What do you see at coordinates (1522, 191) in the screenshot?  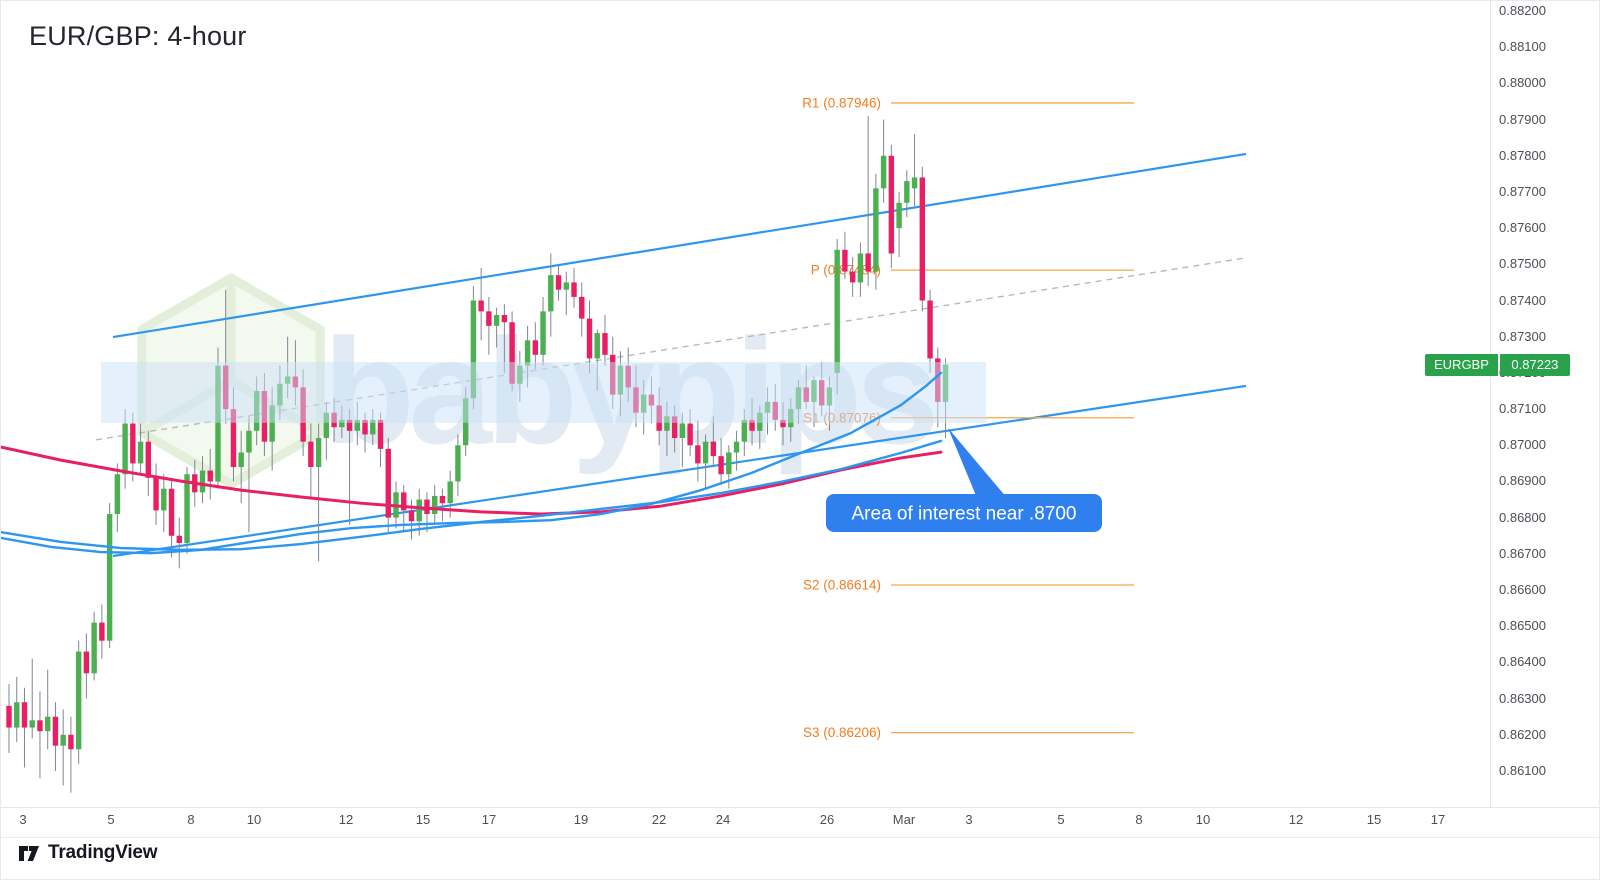 I see `price-axis-label: 0.87700` at bounding box center [1522, 191].